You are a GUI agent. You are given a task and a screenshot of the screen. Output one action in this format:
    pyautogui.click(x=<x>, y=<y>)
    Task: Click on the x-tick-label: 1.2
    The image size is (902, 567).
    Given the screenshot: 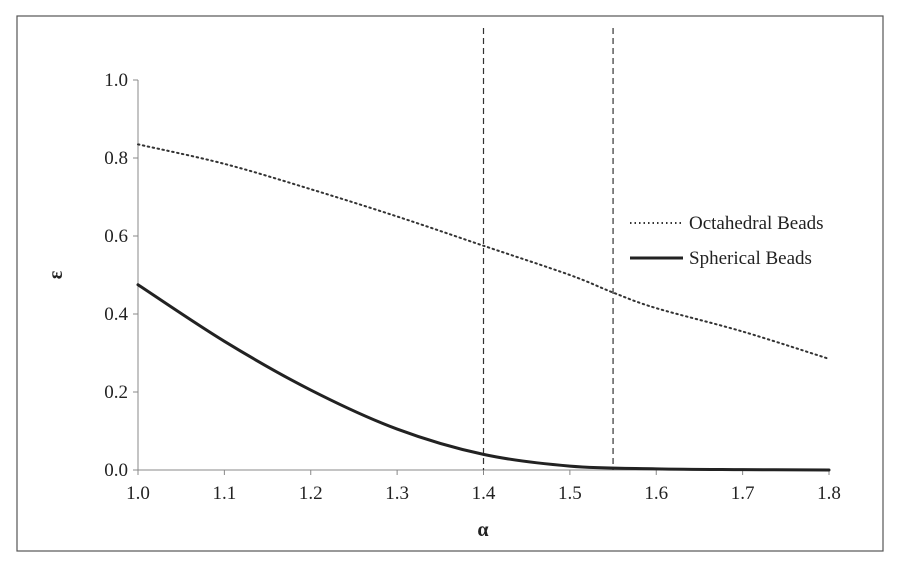 What is the action you would take?
    pyautogui.click(x=311, y=493)
    